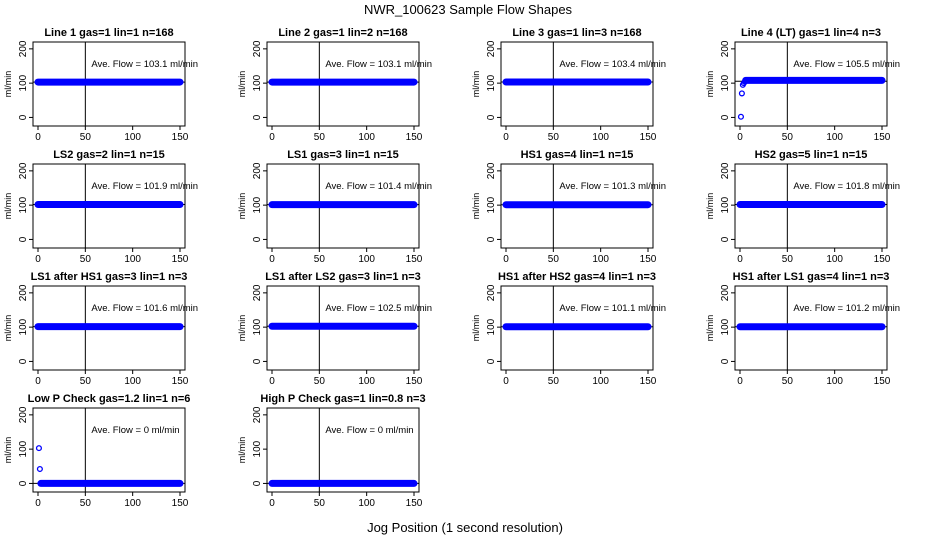  What do you see at coordinates (846, 308) in the screenshot?
I see `average-annotation: Ave. Flow = 101.2 ml/min` at bounding box center [846, 308].